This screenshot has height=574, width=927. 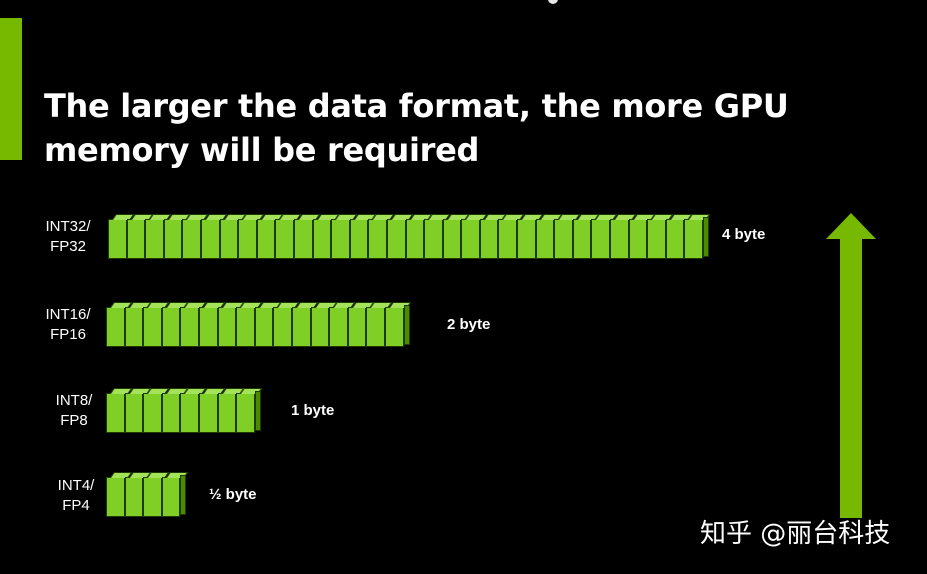 I want to click on row-label-int4: INT4/ FP4, so click(x=76, y=496).